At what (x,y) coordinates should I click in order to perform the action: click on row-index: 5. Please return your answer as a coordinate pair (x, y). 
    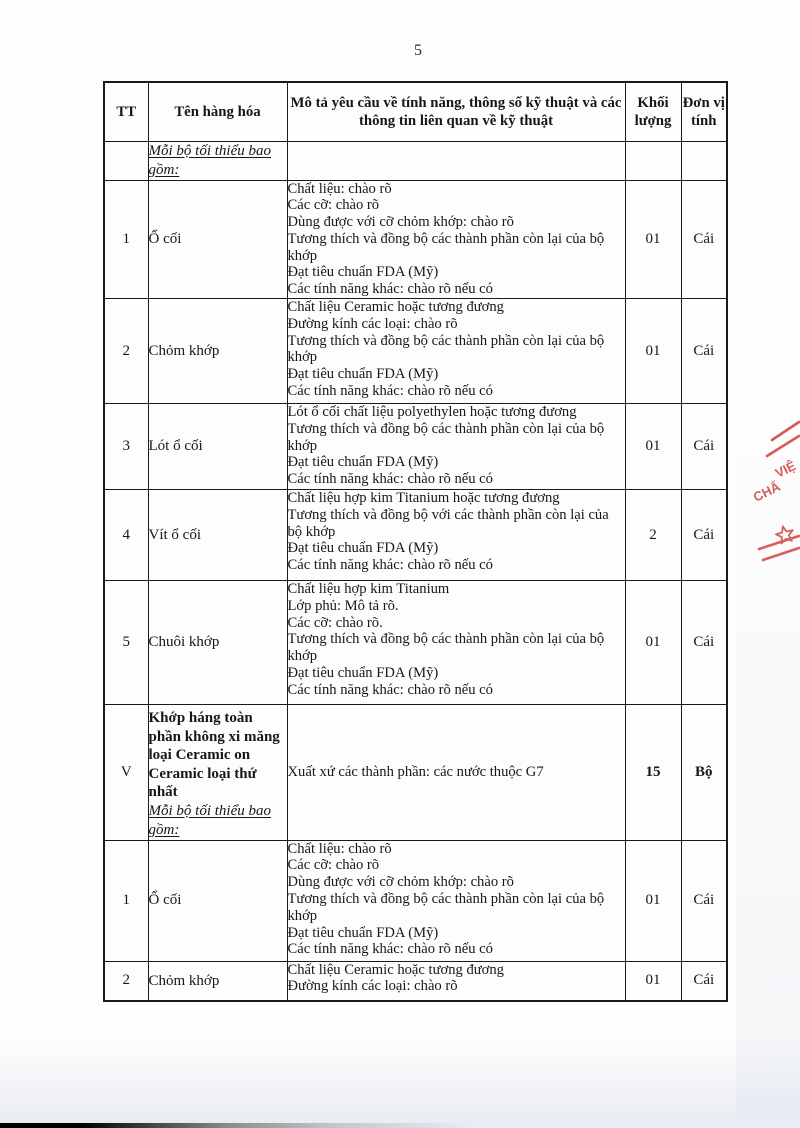
    Looking at the image, I should click on (126, 643).